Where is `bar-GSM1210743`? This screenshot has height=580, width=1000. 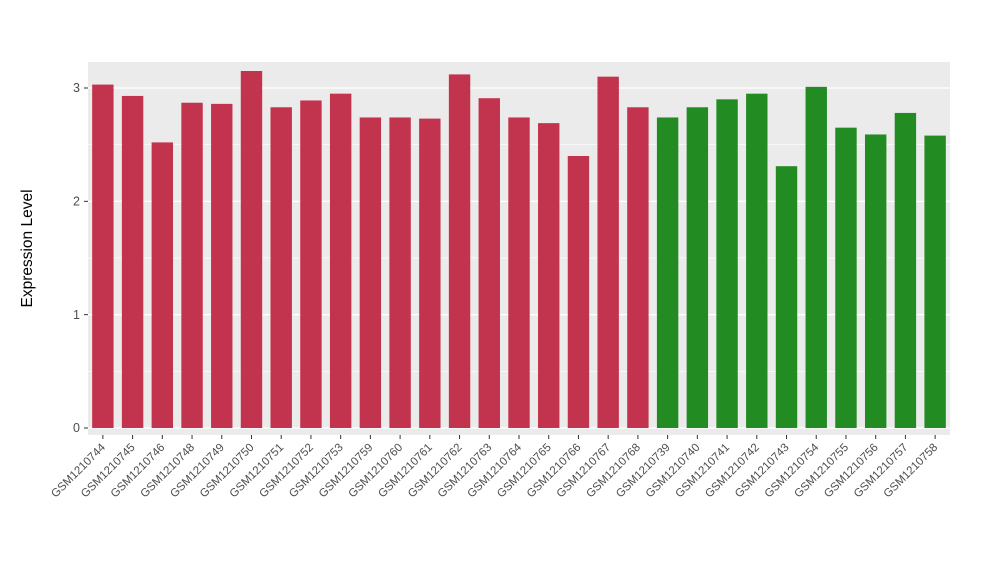 bar-GSM1210743 is located at coordinates (786, 297).